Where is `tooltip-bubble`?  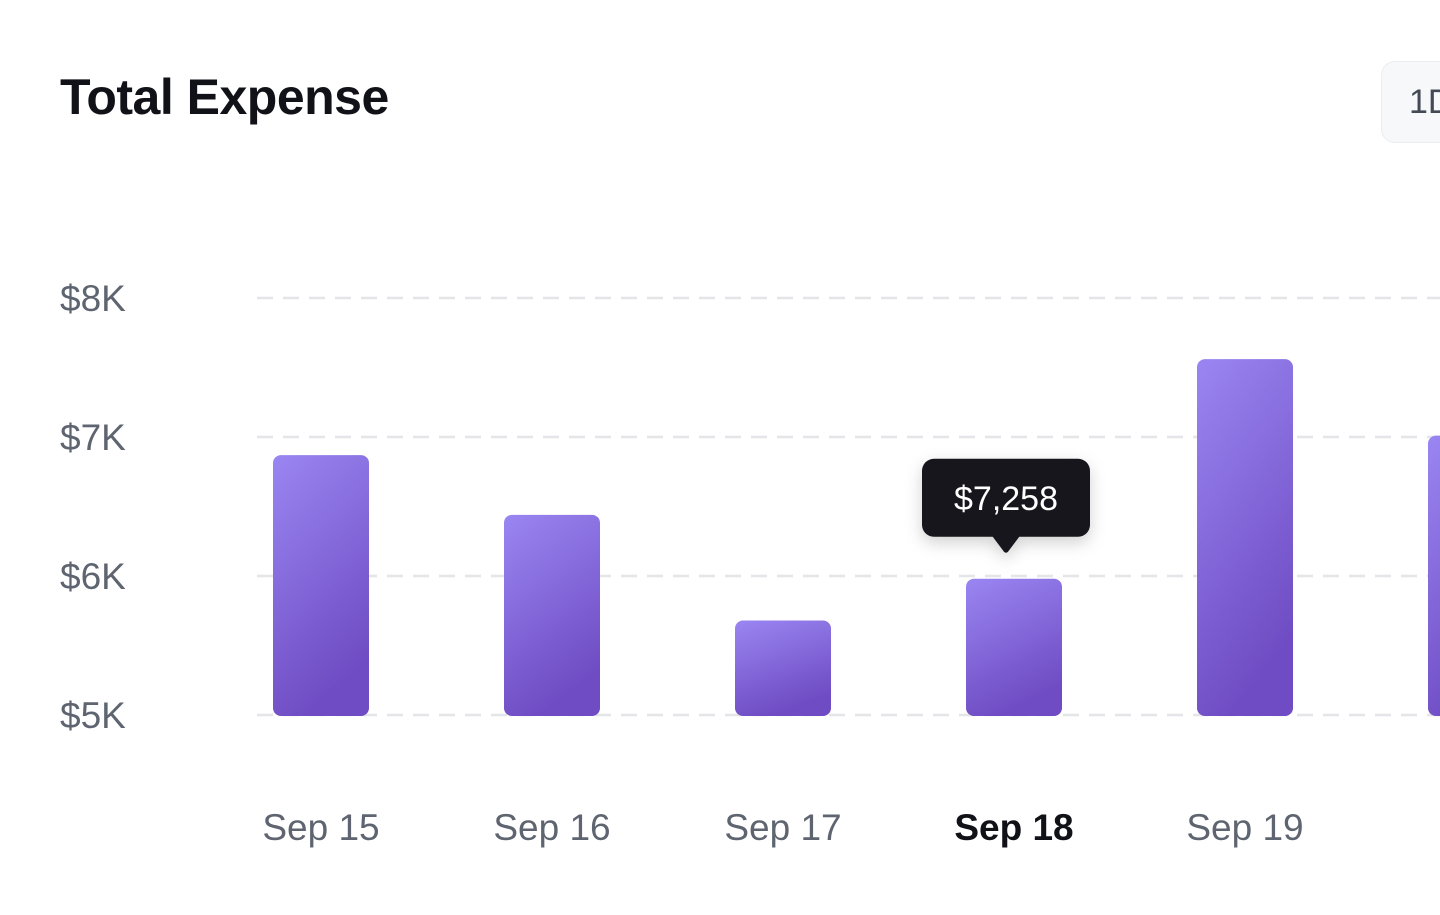 tooltip-bubble is located at coordinates (1006, 505).